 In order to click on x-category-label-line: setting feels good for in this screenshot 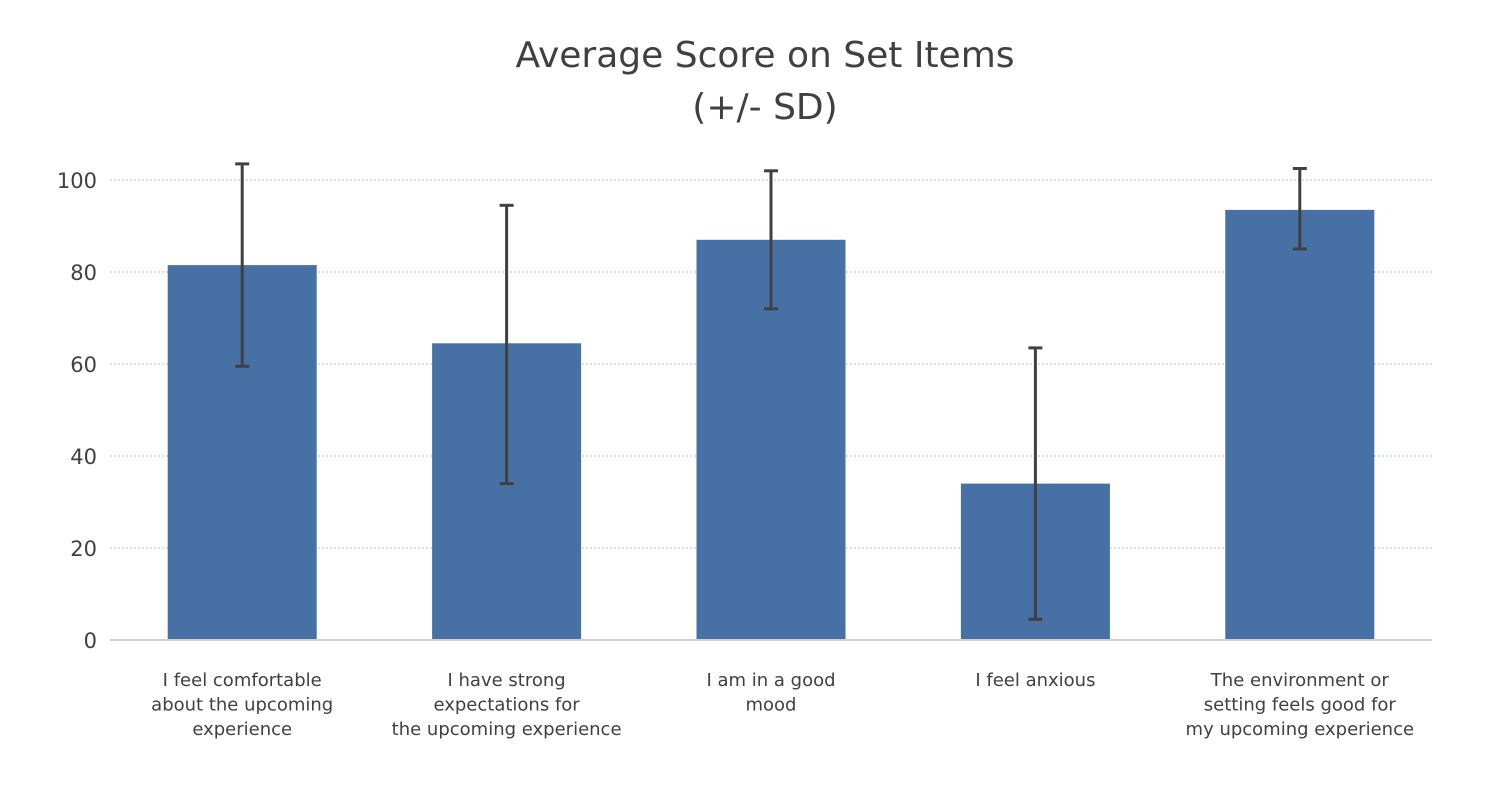, I will do `click(1300, 705)`.